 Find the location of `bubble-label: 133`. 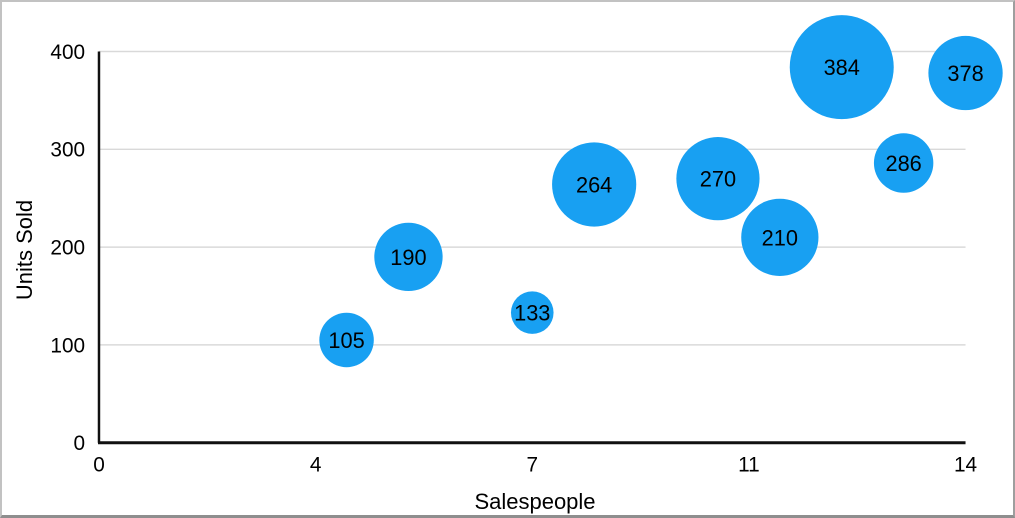

bubble-label: 133 is located at coordinates (532, 313).